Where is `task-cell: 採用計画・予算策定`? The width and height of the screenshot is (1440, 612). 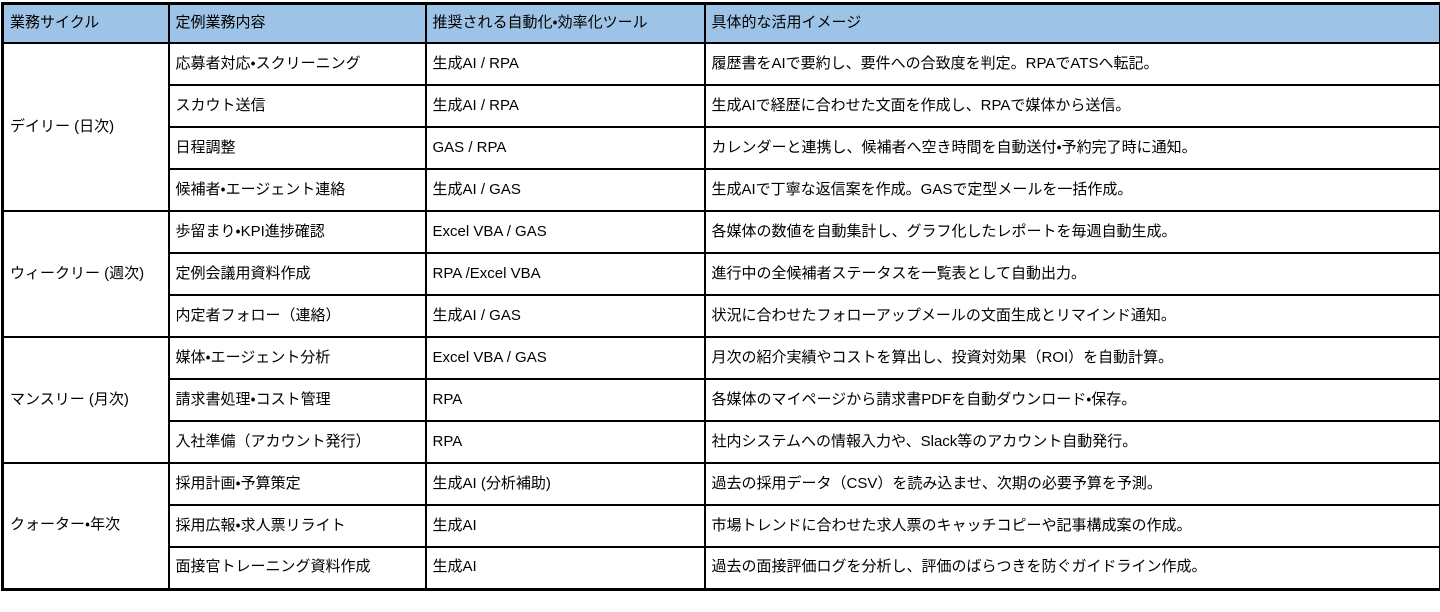
task-cell: 採用計画・予算策定 is located at coordinates (297, 484).